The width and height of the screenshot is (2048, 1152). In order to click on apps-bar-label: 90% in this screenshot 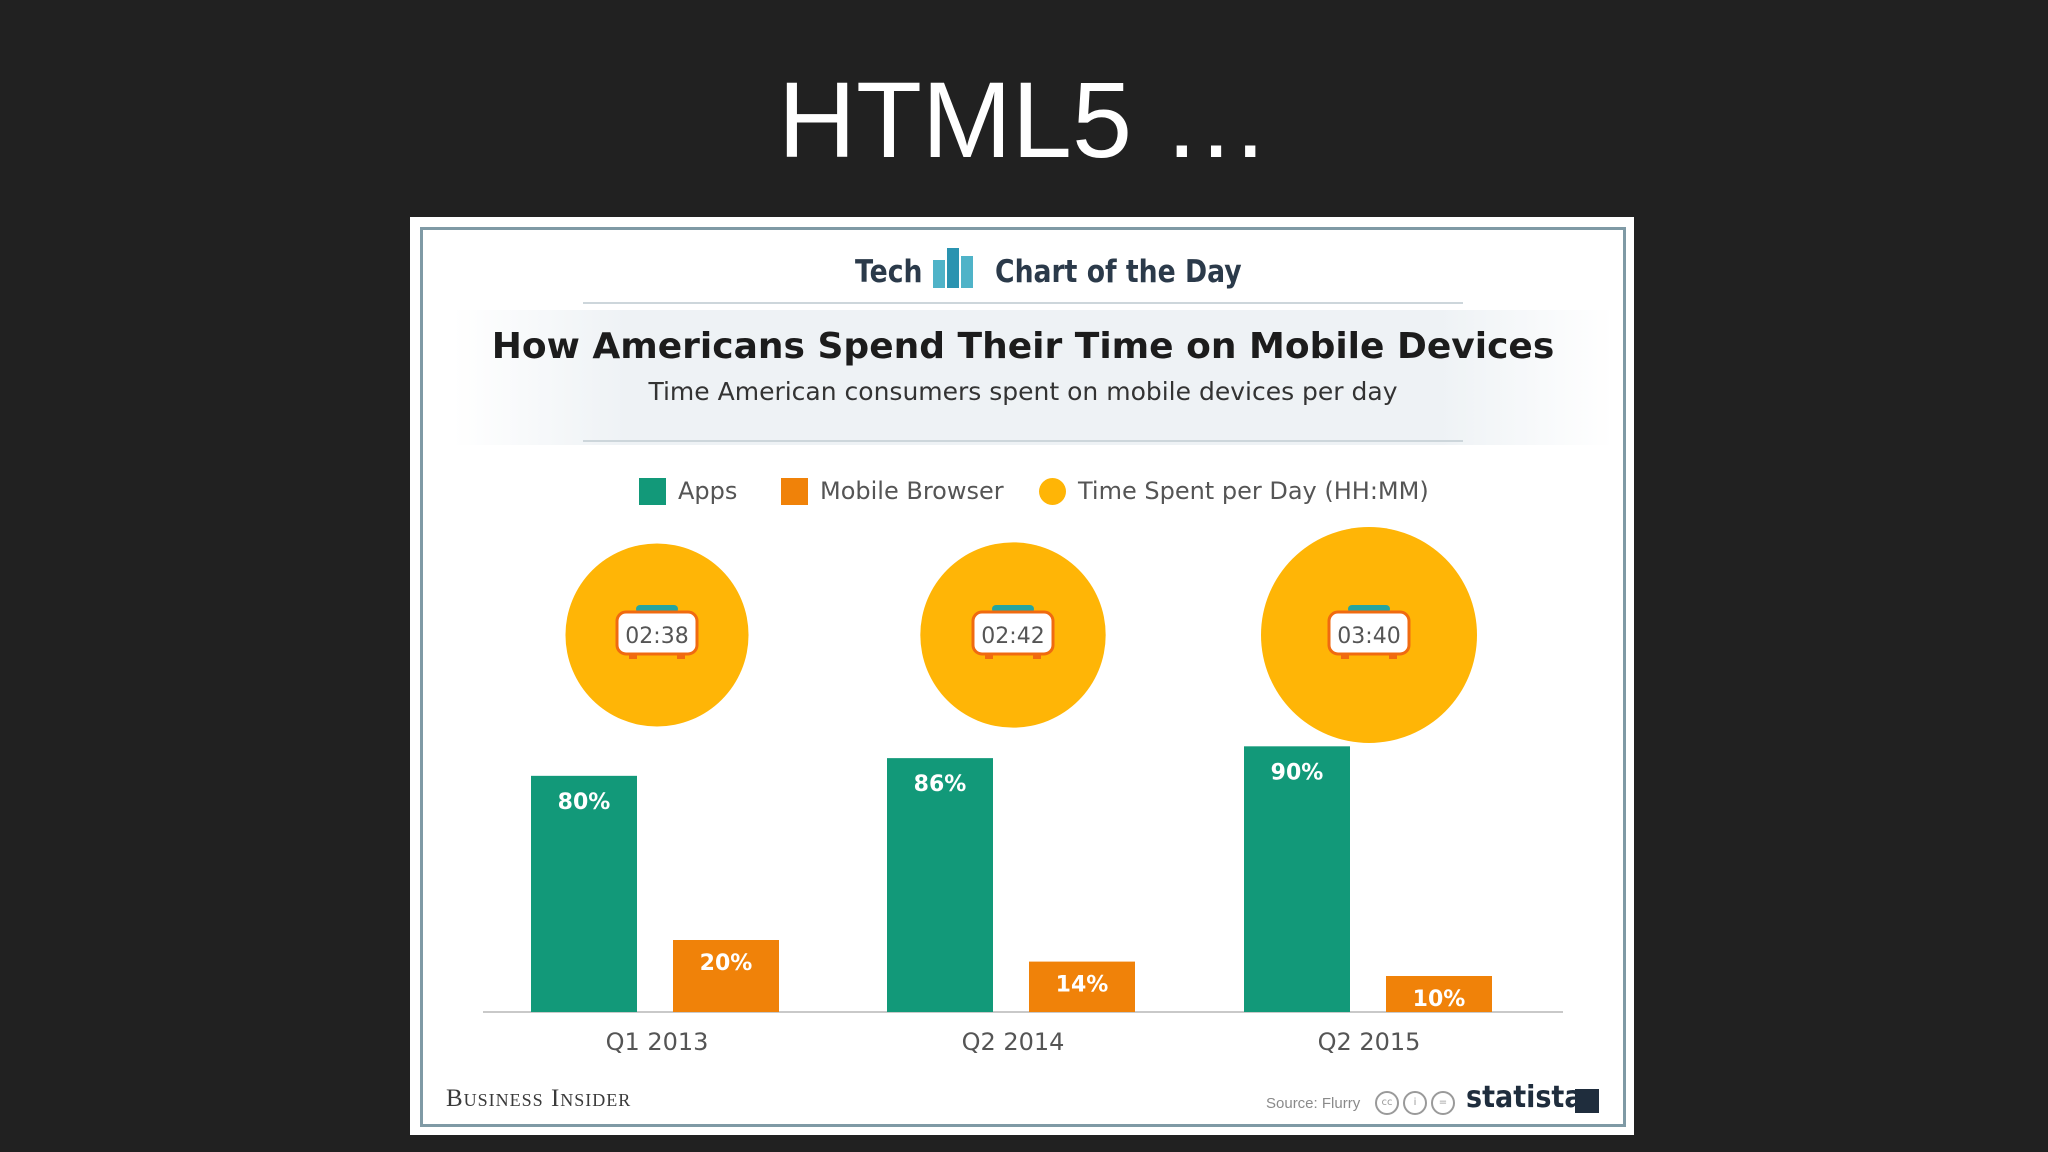, I will do `click(1297, 772)`.